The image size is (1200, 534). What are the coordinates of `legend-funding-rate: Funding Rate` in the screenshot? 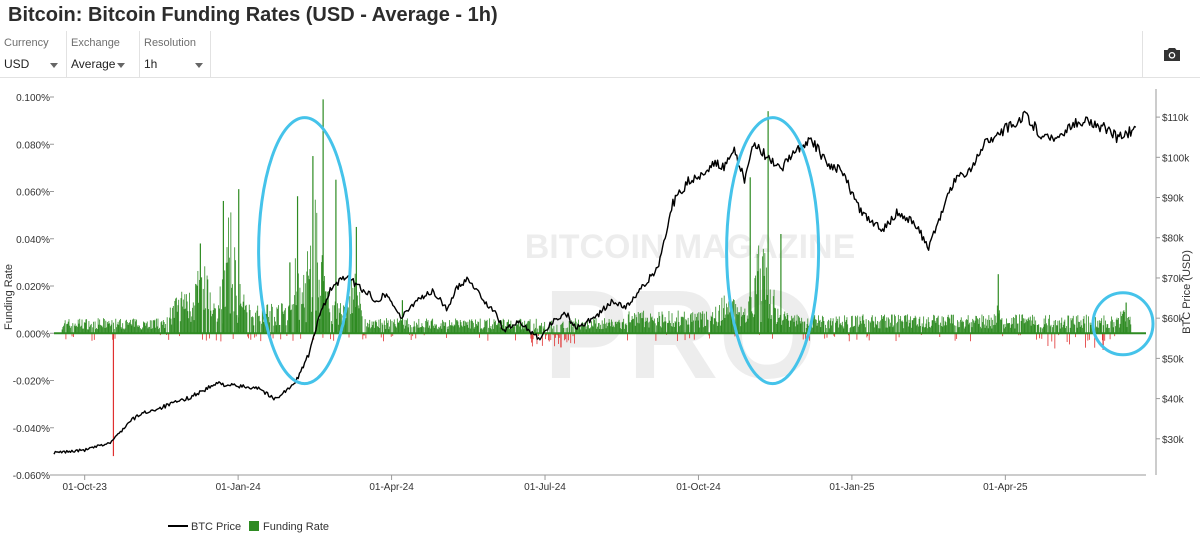 It's located at (296, 527).